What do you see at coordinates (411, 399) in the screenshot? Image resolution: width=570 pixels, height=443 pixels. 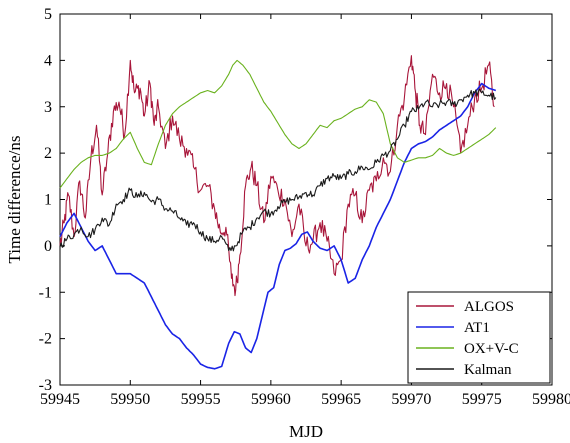 I see `x-tick-label: 59970` at bounding box center [411, 399].